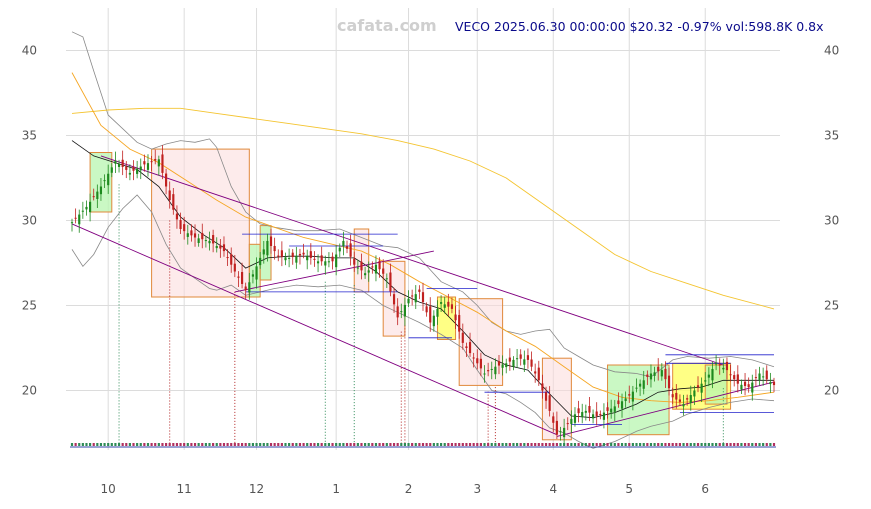  What do you see at coordinates (29, 221) in the screenshot?
I see `y-tick-left: 30` at bounding box center [29, 221].